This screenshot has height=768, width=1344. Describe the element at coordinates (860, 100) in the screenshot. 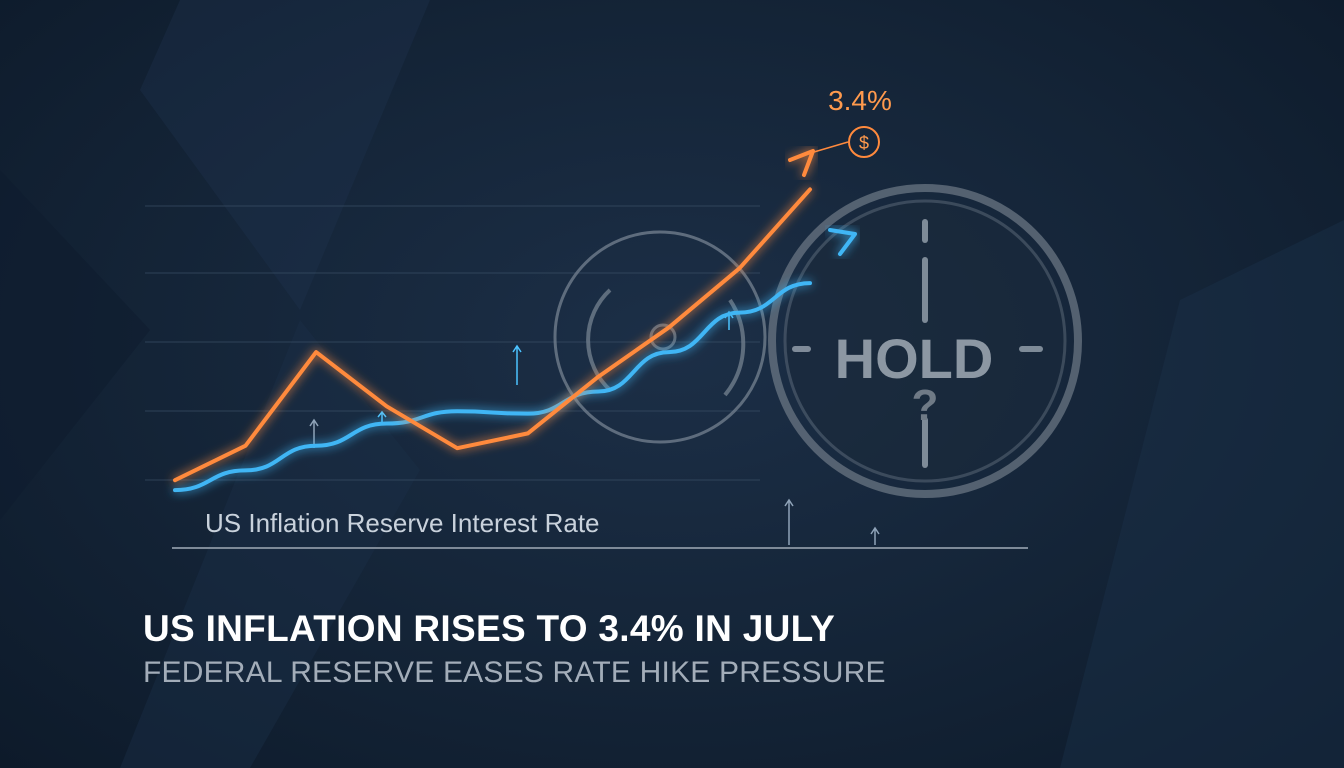

I see `callout-value: 3.4%` at that location.